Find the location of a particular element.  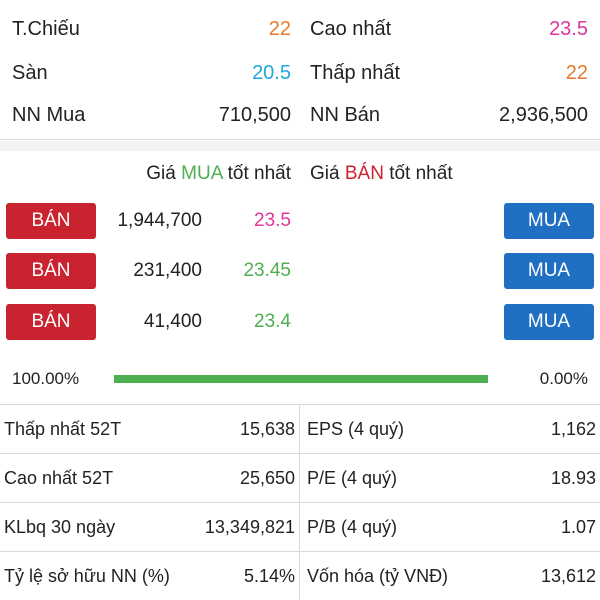

stat-label: P/E (4 quý) is located at coordinates (352, 478).